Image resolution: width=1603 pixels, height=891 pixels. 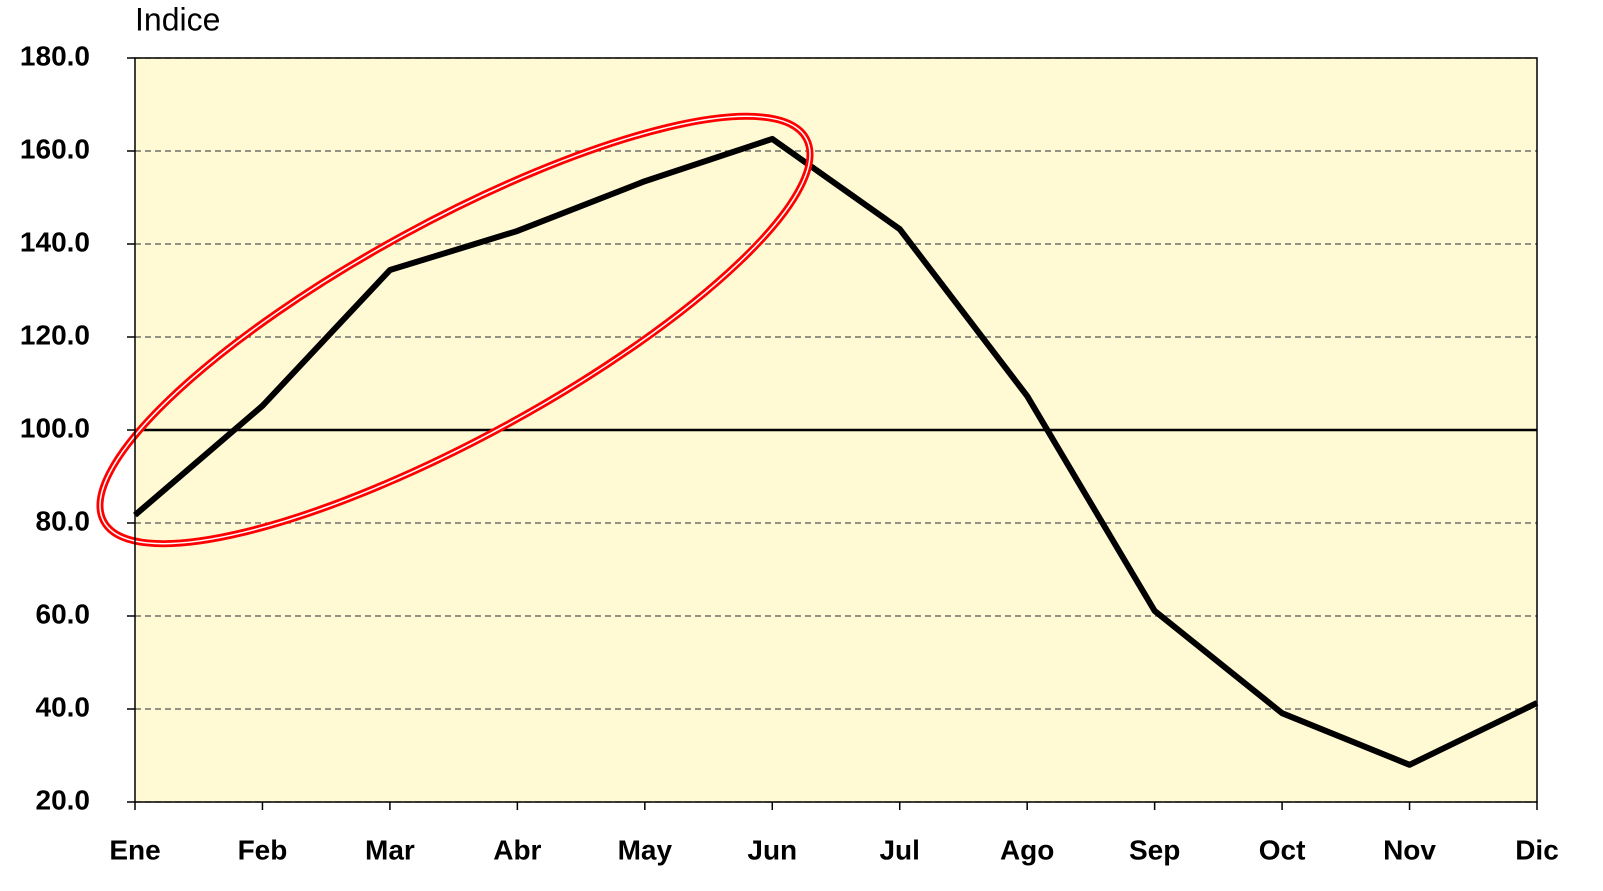 What do you see at coordinates (63, 613) in the screenshot?
I see `y-tick-label: 60.0` at bounding box center [63, 613].